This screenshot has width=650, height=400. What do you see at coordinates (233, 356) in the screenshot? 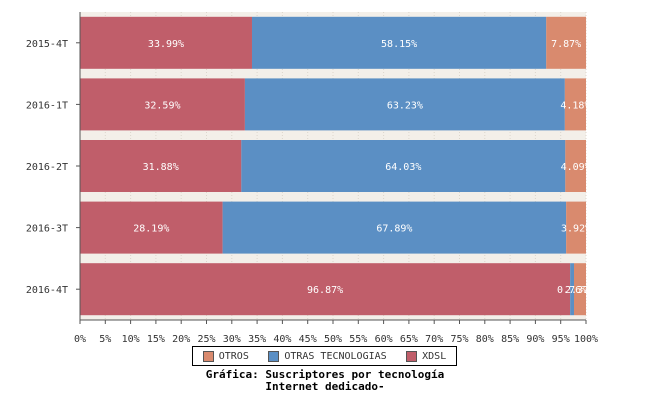
I see `legend-label-otros: OTROS` at bounding box center [233, 356].